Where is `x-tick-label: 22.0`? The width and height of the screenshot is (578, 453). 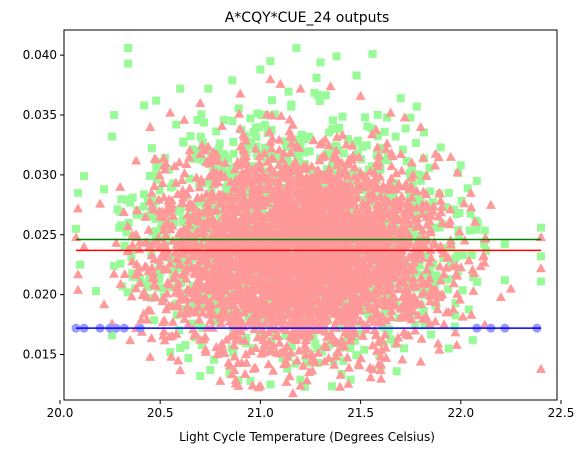
x-tick-label: 22.0 is located at coordinates (460, 413).